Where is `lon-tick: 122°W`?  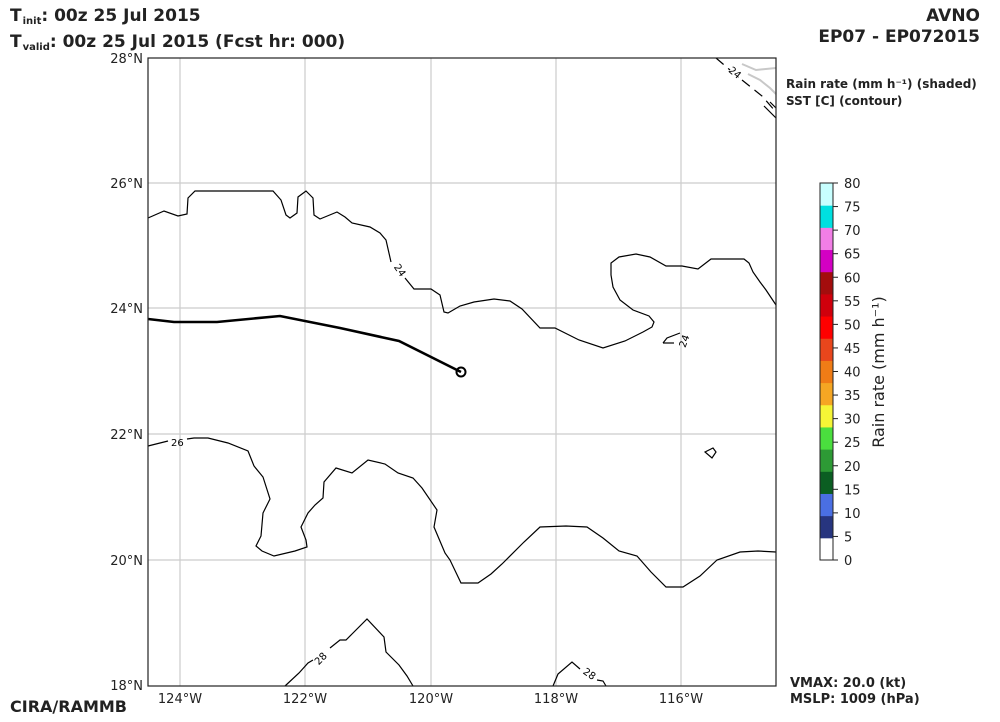 lon-tick: 122°W is located at coordinates (305, 699).